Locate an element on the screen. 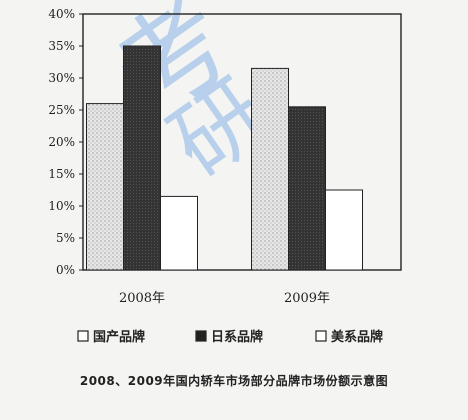 The height and width of the screenshot is (420, 468). y-tick-label: 0% is located at coordinates (65, 270).